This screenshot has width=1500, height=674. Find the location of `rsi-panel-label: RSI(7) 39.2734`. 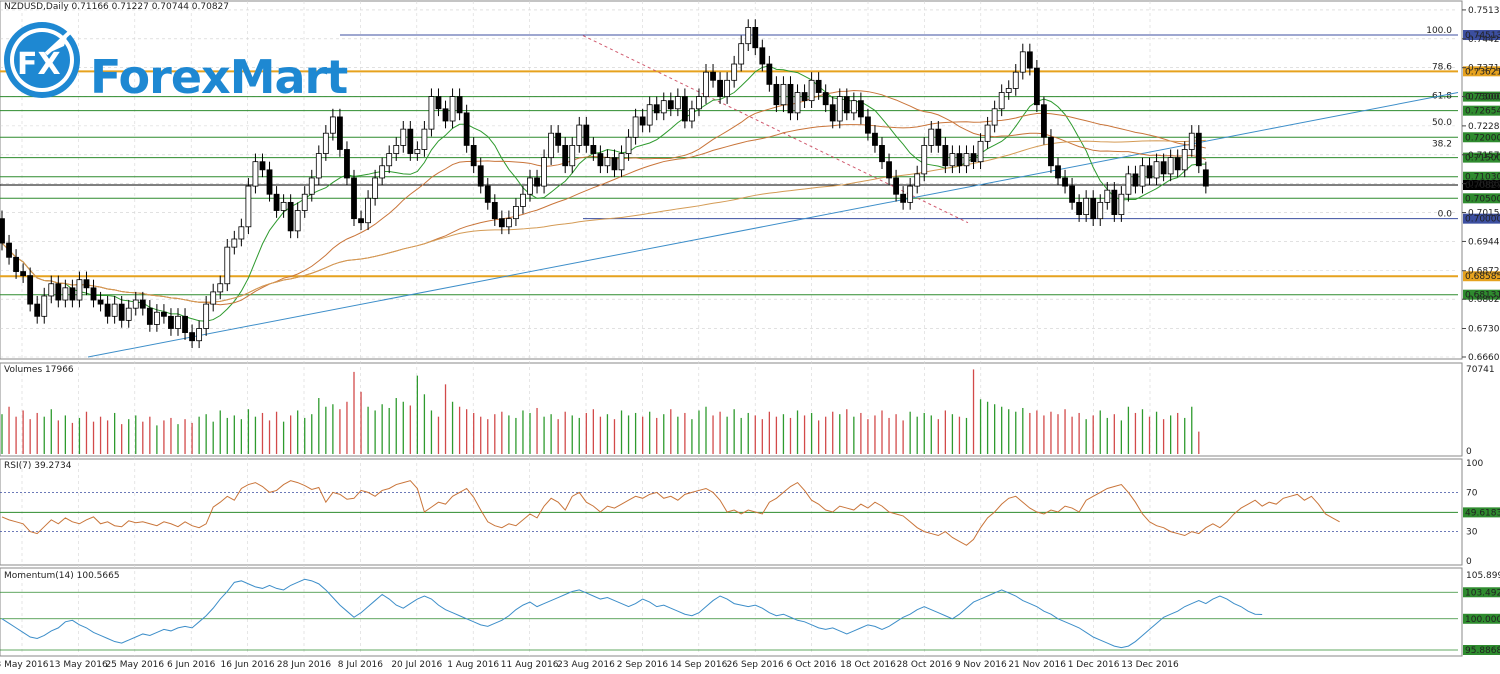

rsi-panel-label: RSI(7) 39.2734 is located at coordinates (38, 466).